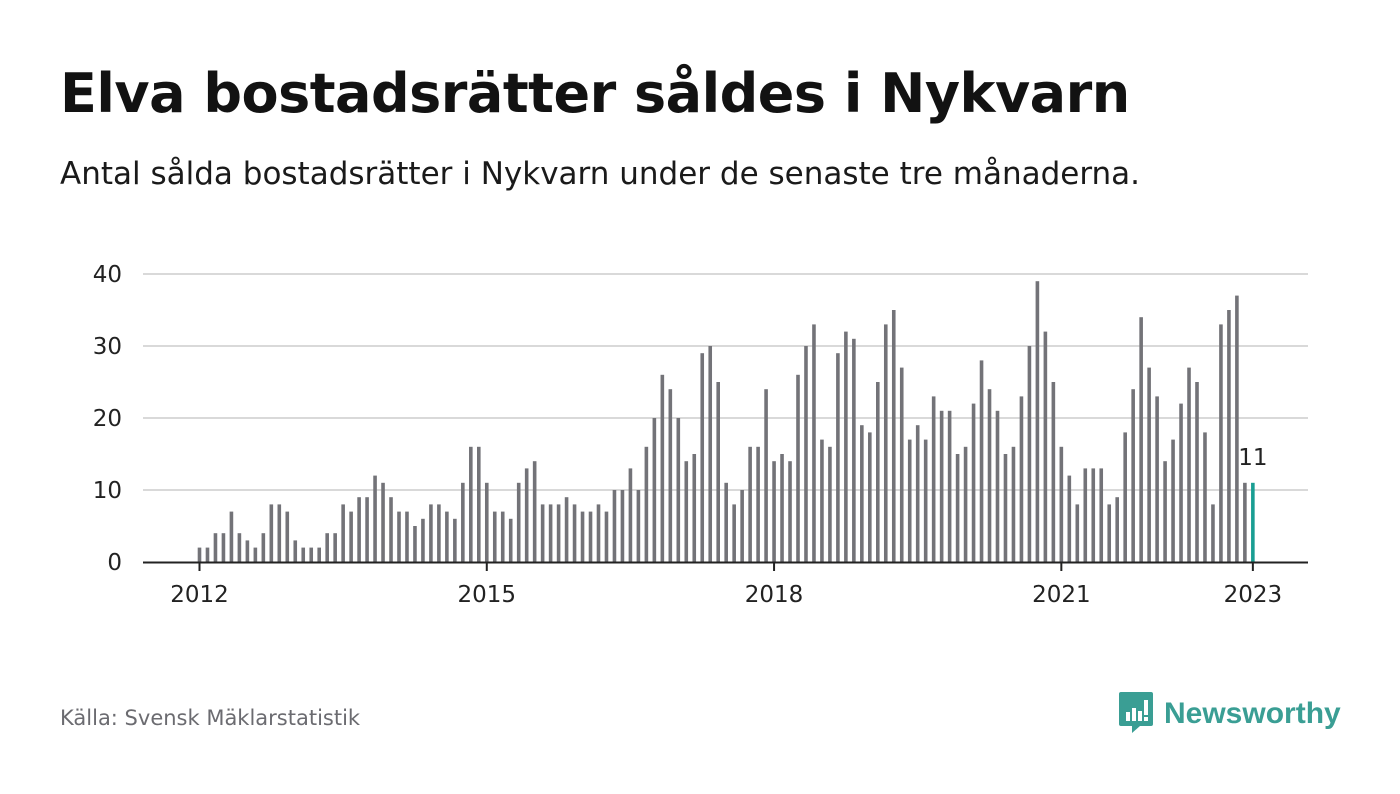  Describe the element at coordinates (774, 595) in the screenshot. I see `x-tick-label: 2018` at that location.